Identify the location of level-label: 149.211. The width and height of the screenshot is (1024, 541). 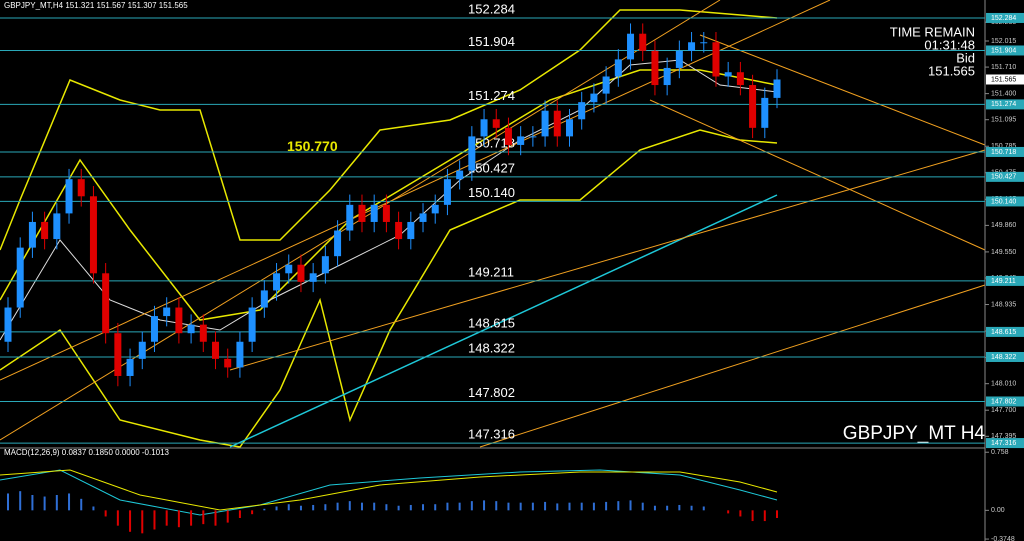
(491, 271).